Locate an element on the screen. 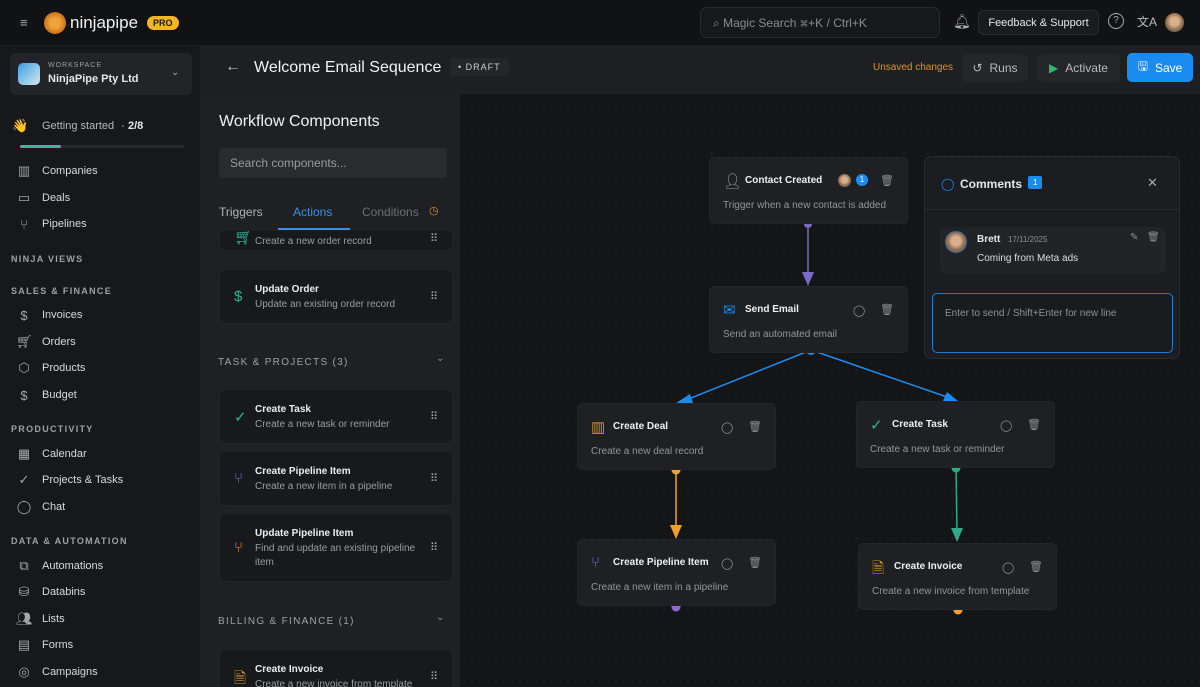 The width and height of the screenshot is (1200, 687). sidebar-item-invoices: $ Invoices is located at coordinates (49, 315).